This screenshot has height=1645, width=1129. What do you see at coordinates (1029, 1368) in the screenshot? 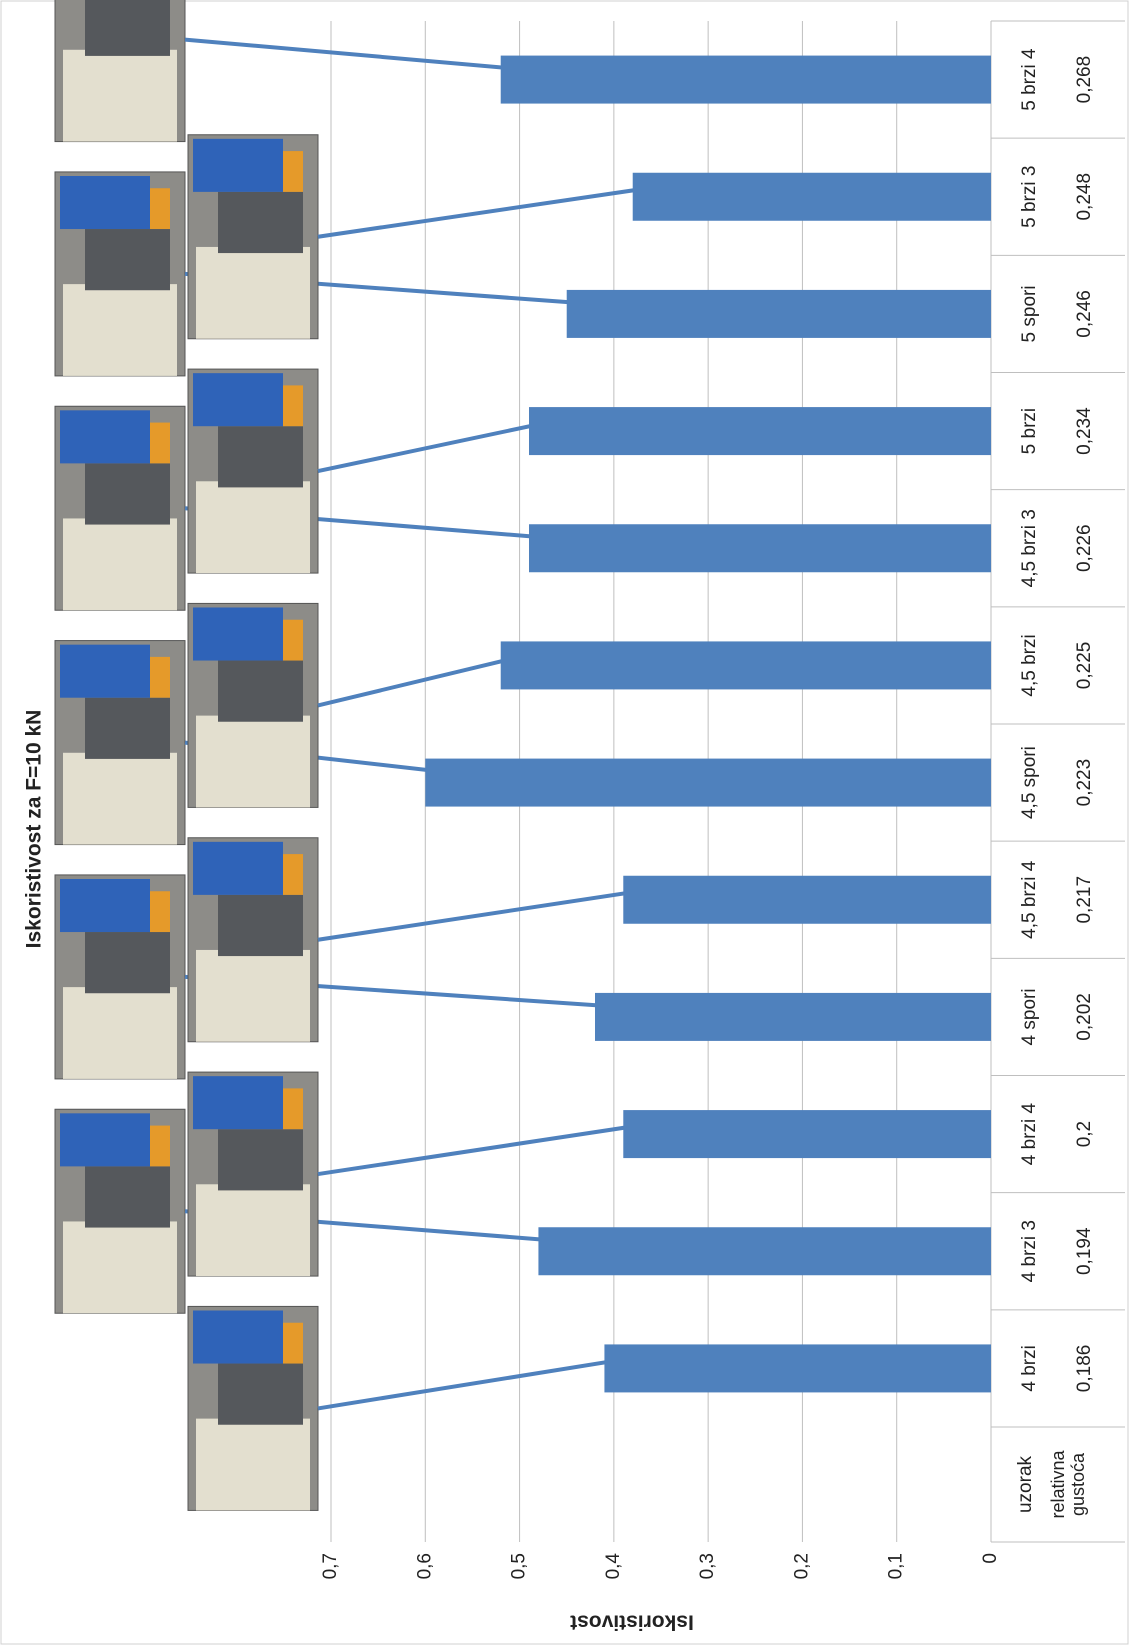
I see `x-tick-label: 4 brzi` at bounding box center [1029, 1368].